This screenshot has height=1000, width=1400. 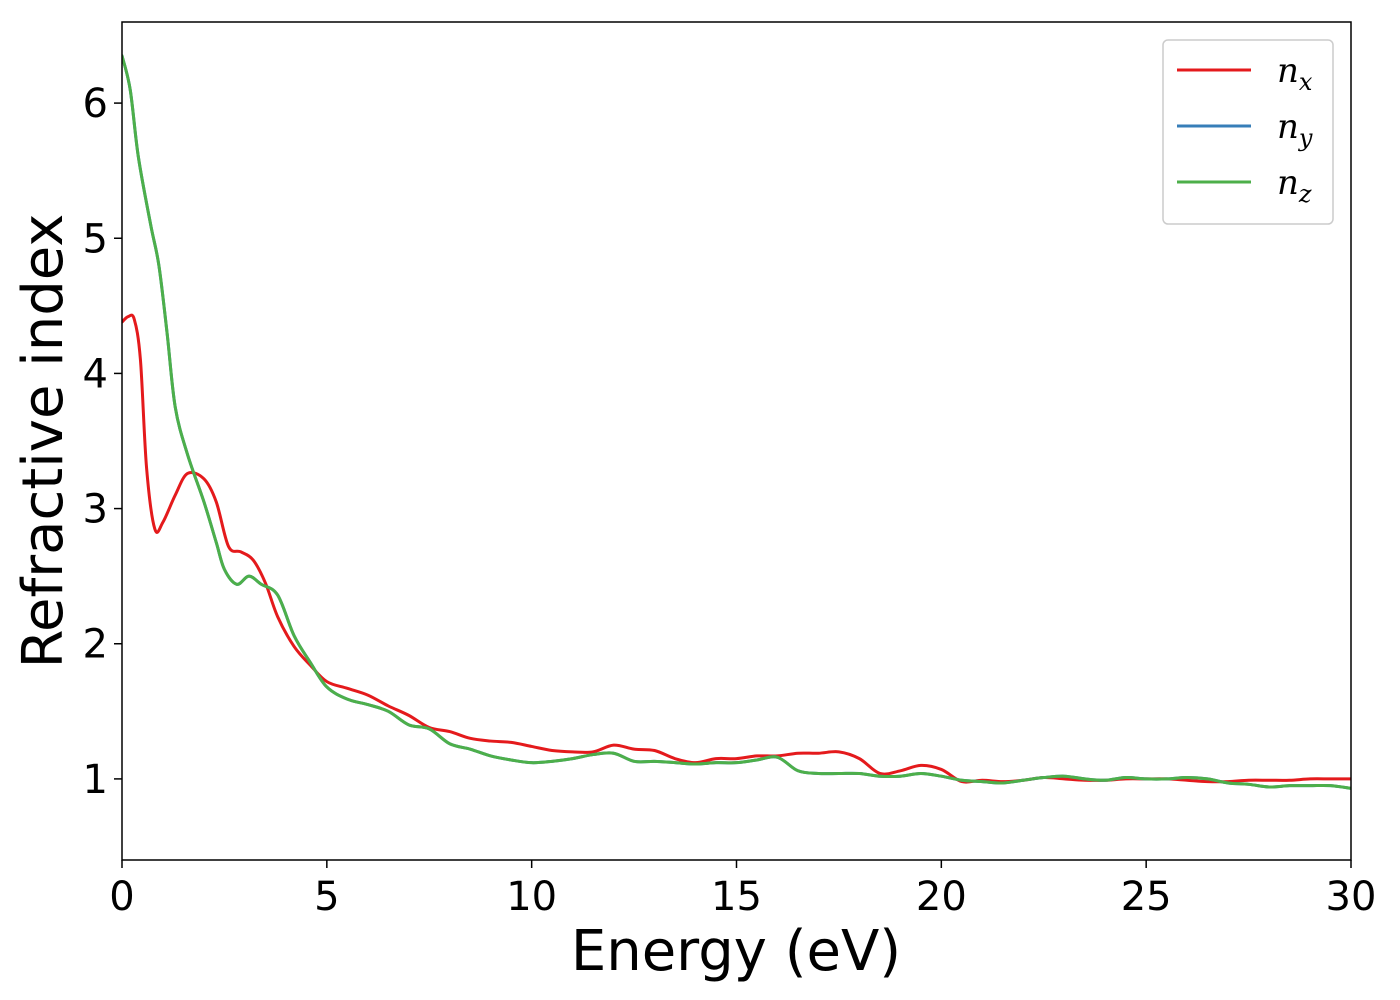 What do you see at coordinates (1294, 185) in the screenshot?
I see `legend-label: nz` at bounding box center [1294, 185].